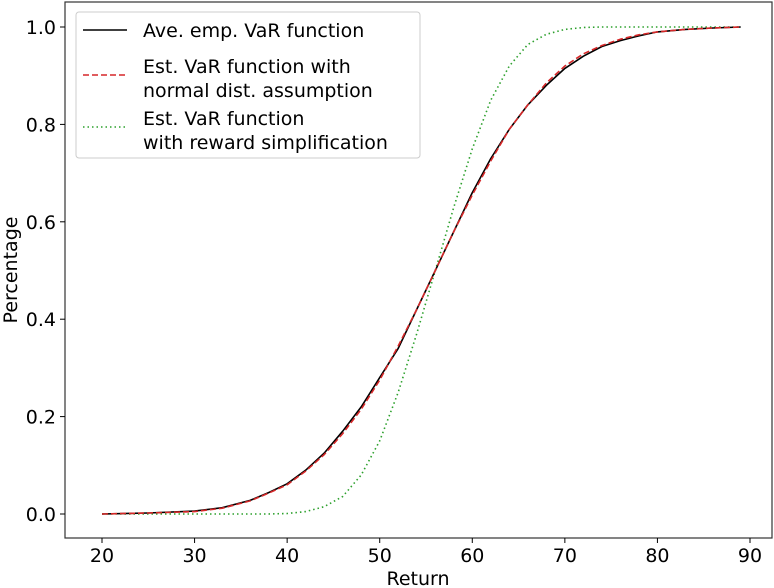  I want to click on y-tick-label: 1.0, so click(41, 28).